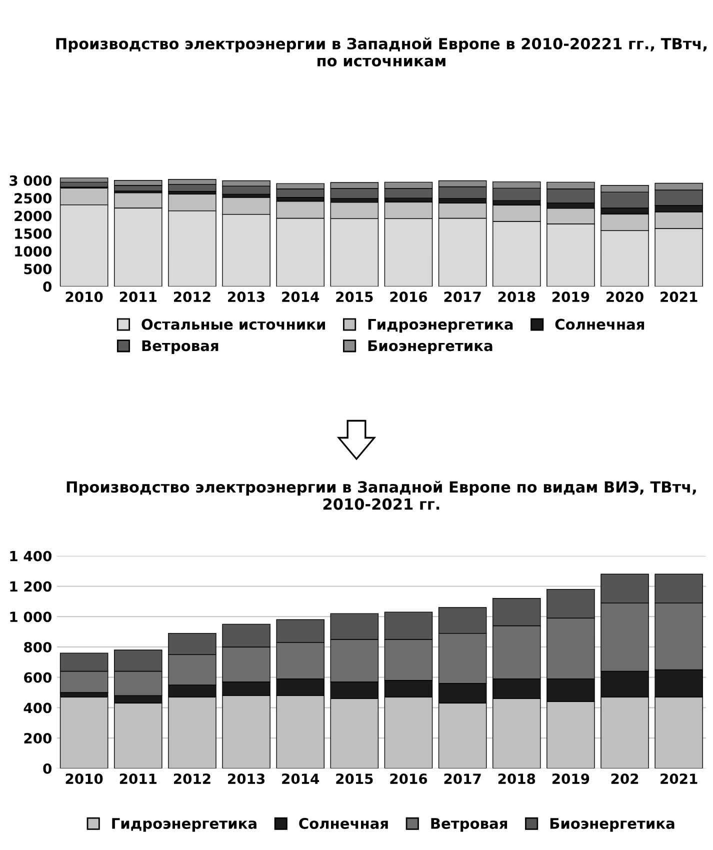  I want to click on x-tick-label: 202, so click(624, 779).